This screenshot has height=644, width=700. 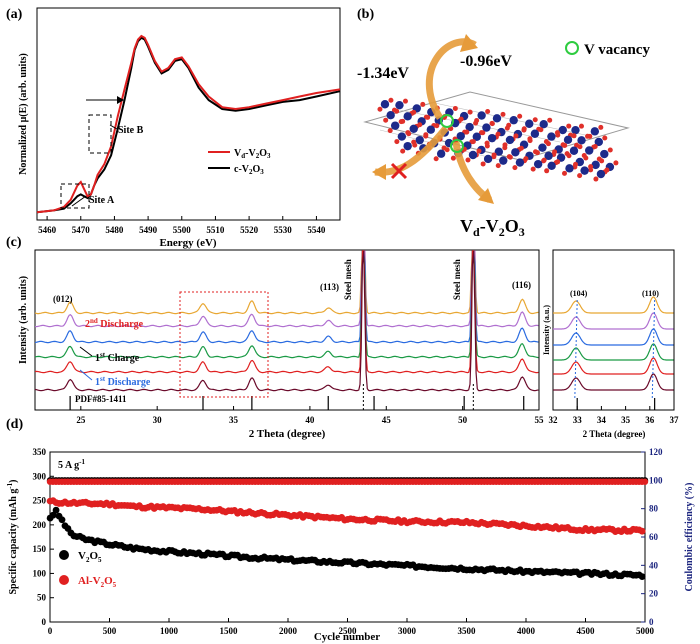 I want to click on panel-a-legend: Vd-V2O3 c-V2O3, so click(x=239, y=162).